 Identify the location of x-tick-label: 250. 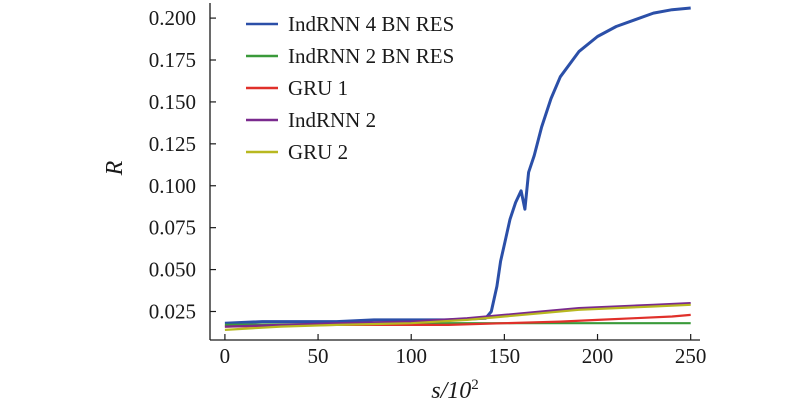
(691, 356).